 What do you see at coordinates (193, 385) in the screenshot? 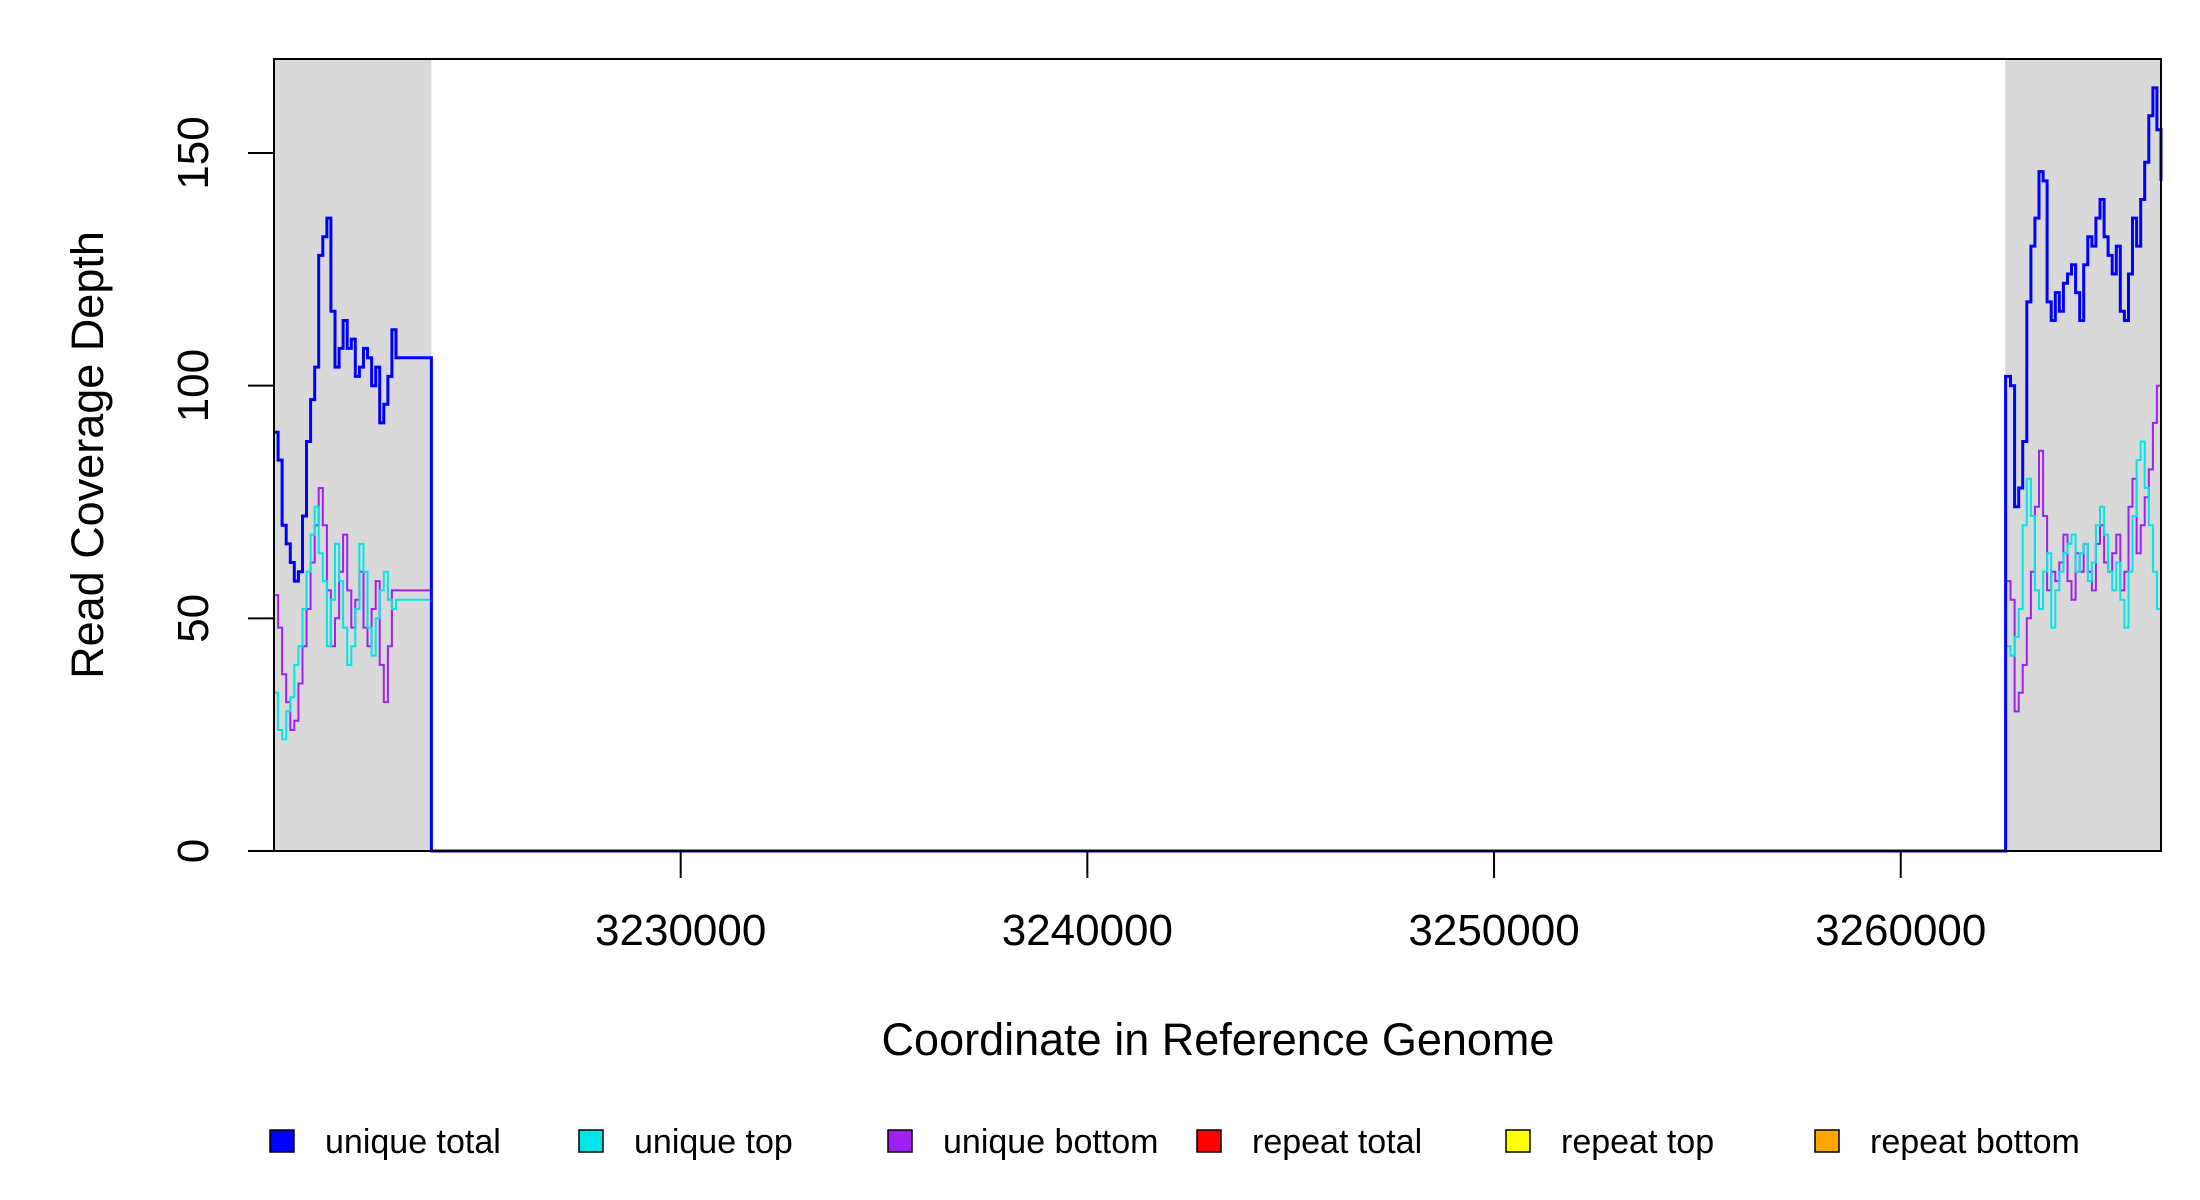
I see `y-tick-label: 100` at bounding box center [193, 385].